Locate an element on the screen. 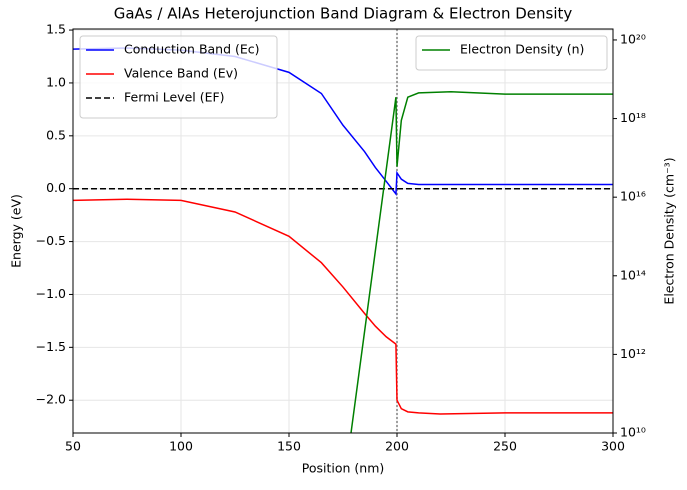 This screenshot has width=687, height=490. legend-label: Electron Density (n) is located at coordinates (522, 49).